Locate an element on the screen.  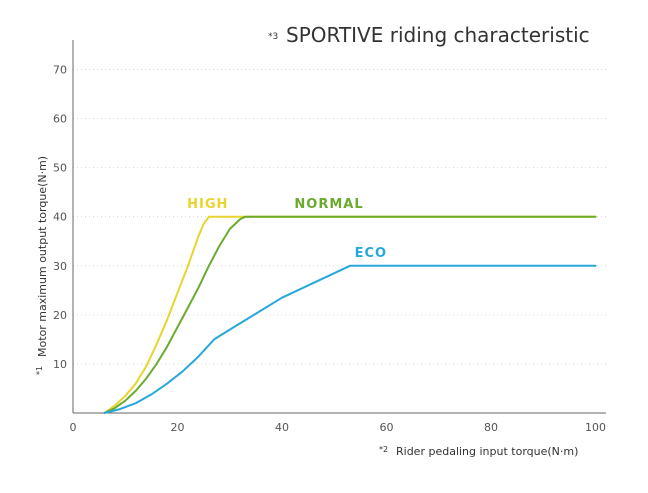
x-tick-label-0: 0 is located at coordinates (73, 427).